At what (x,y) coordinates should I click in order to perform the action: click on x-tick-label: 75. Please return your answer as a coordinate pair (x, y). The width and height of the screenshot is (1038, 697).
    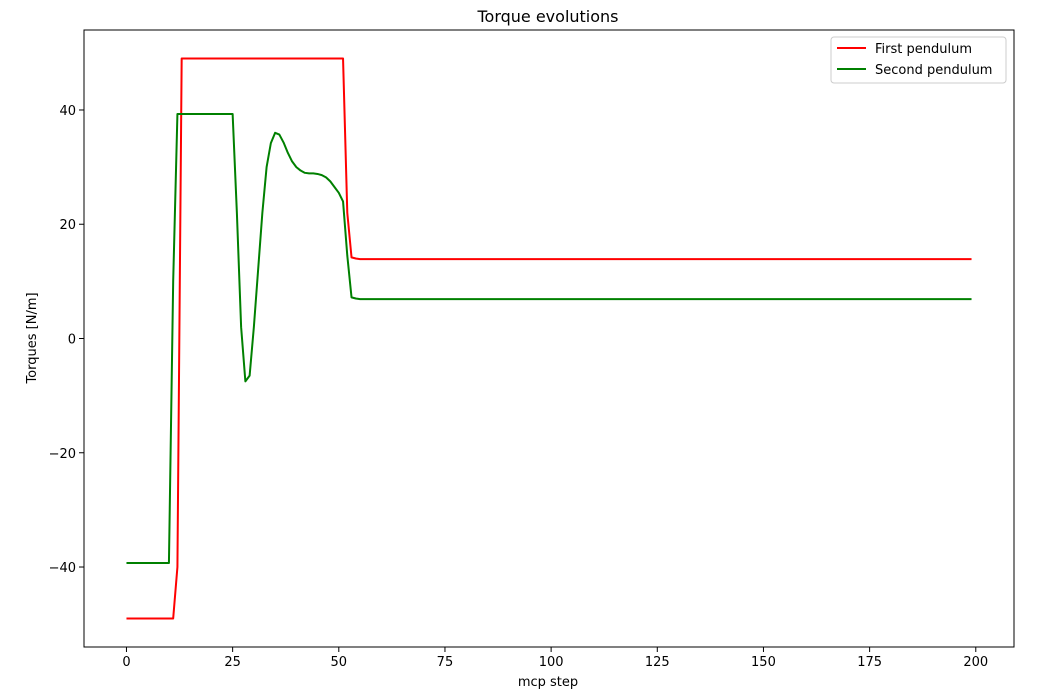
    Looking at the image, I should click on (445, 662).